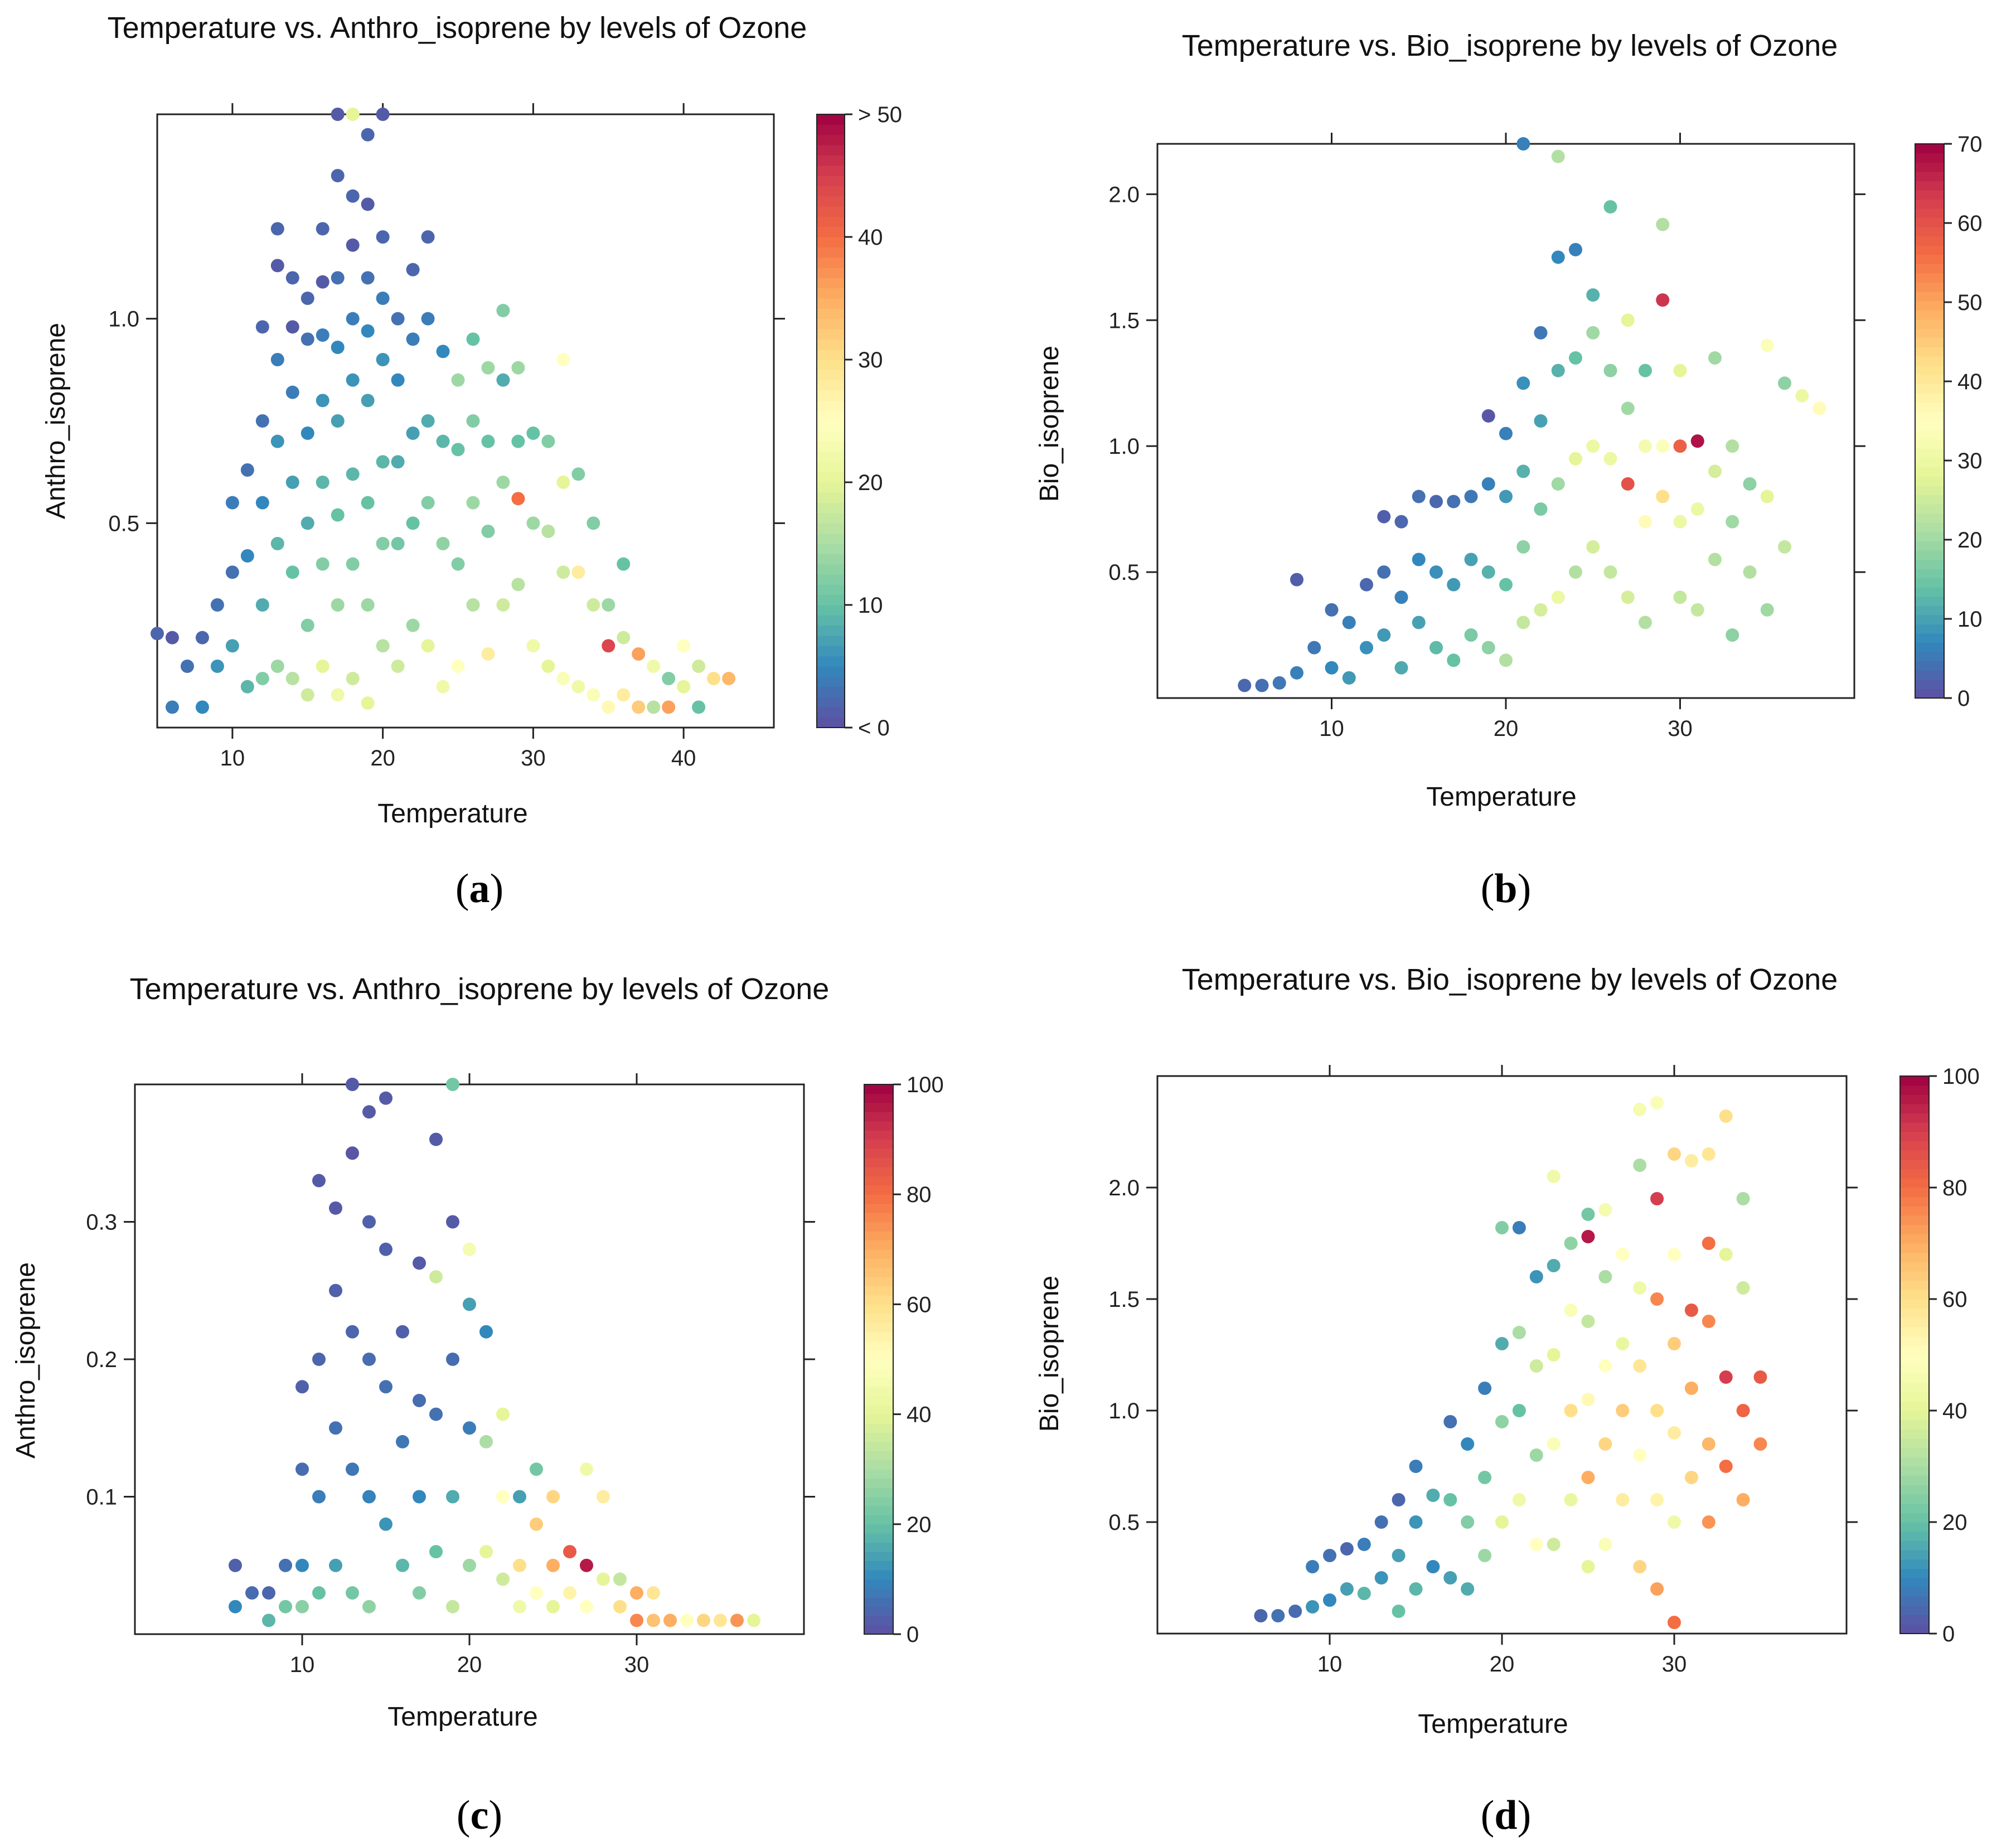 The height and width of the screenshot is (1846, 2016). I want to click on colorbar-label: 80, so click(919, 1195).